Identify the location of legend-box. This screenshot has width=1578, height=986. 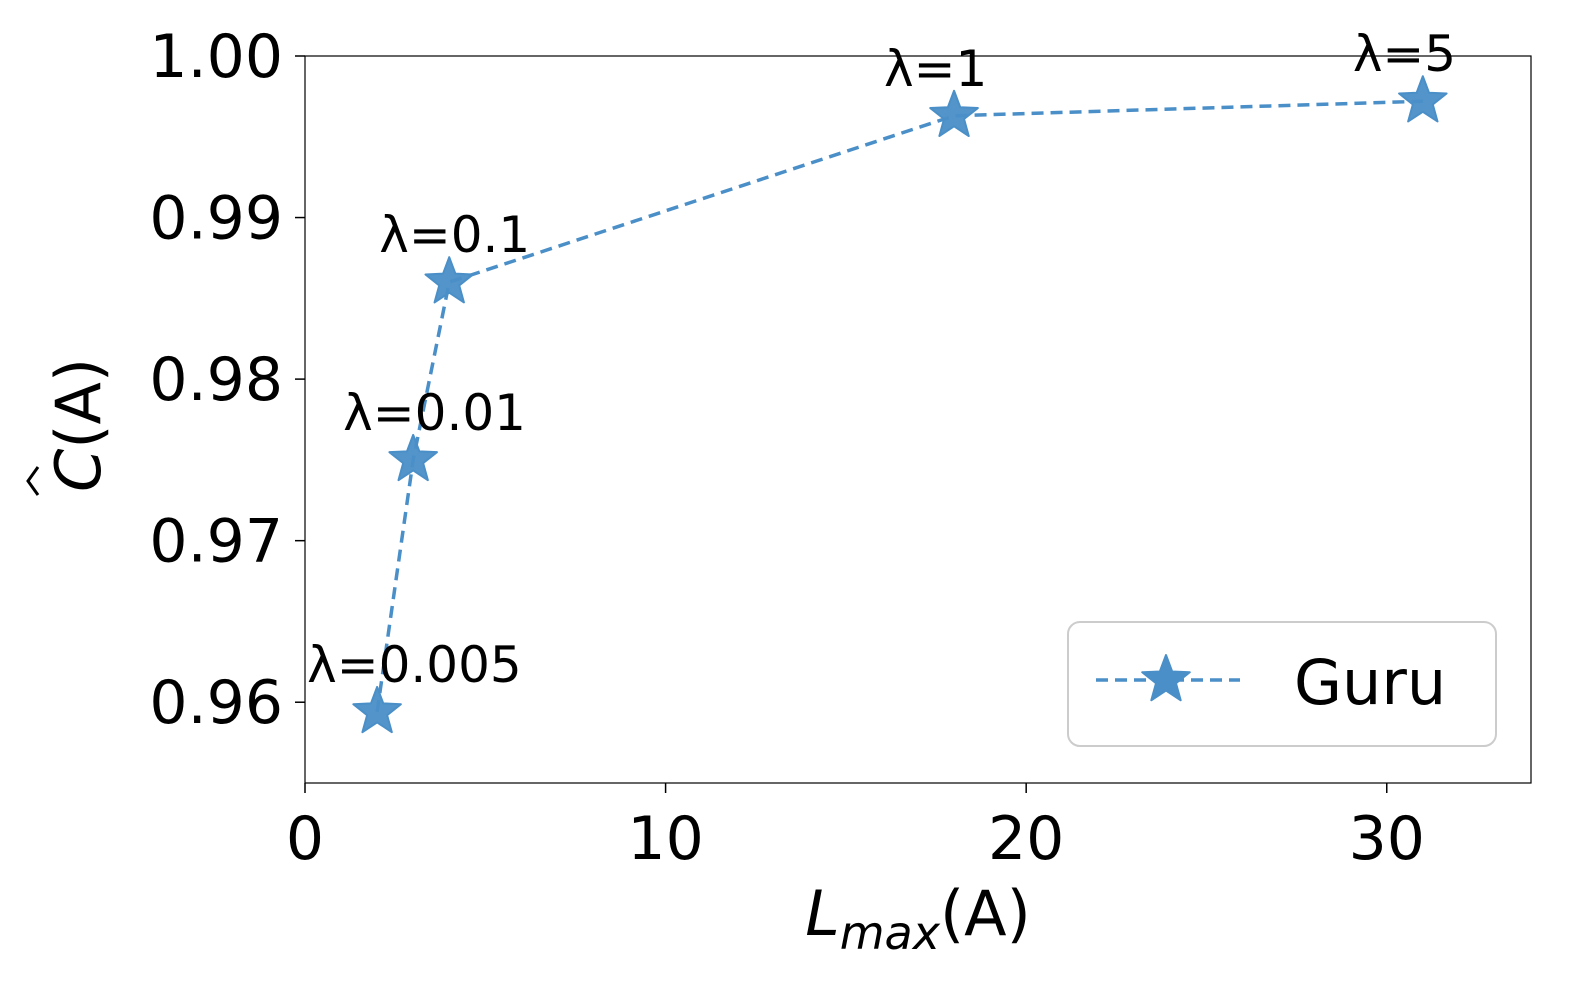
(1282, 684).